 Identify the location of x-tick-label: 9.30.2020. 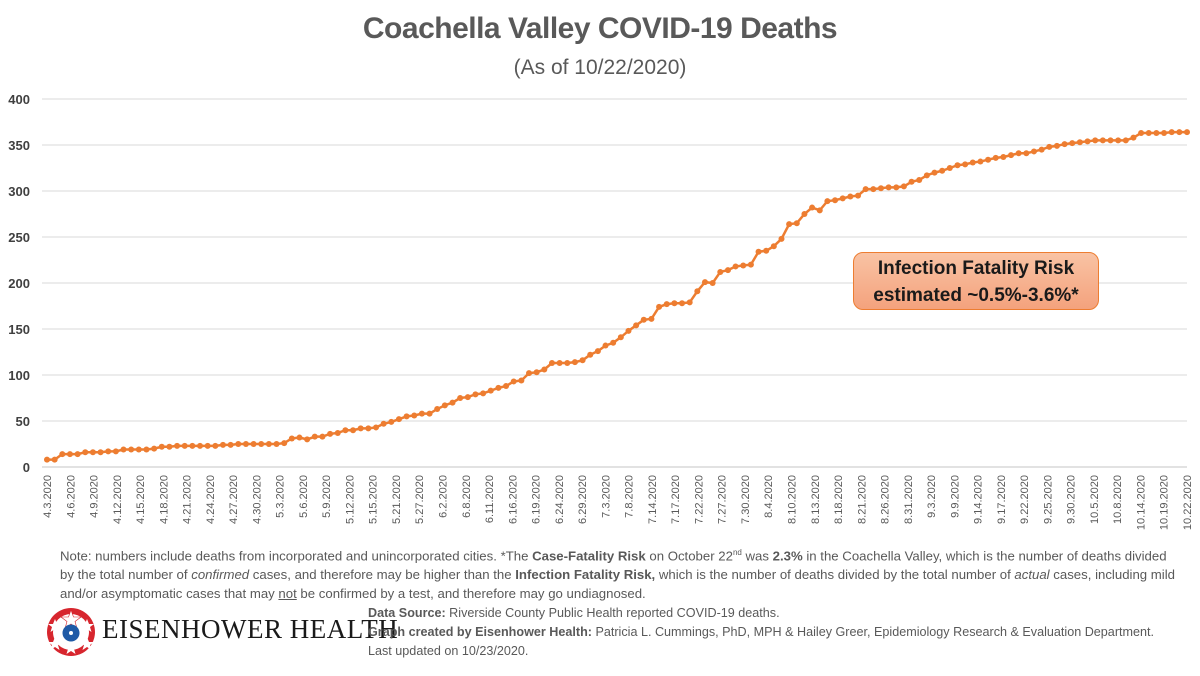
(1072, 499).